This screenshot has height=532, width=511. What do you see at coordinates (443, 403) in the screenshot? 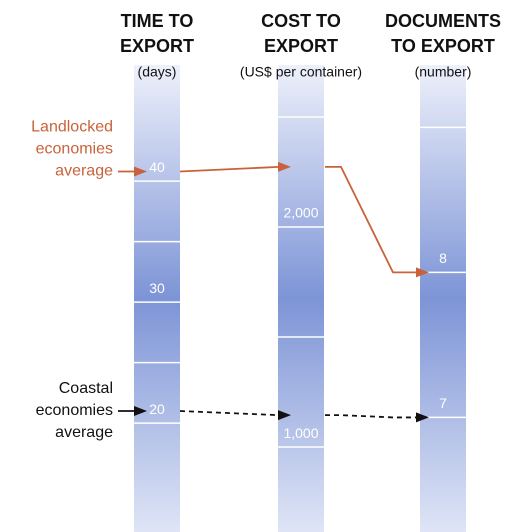
I see `tick-label: 7` at bounding box center [443, 403].